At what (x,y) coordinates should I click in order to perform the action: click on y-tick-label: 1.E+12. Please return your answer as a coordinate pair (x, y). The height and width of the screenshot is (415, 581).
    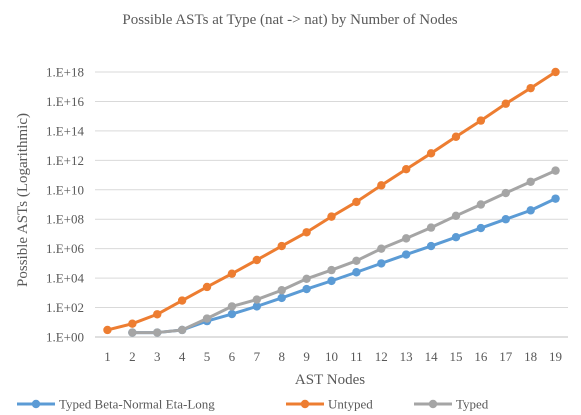
    Looking at the image, I should click on (65, 160).